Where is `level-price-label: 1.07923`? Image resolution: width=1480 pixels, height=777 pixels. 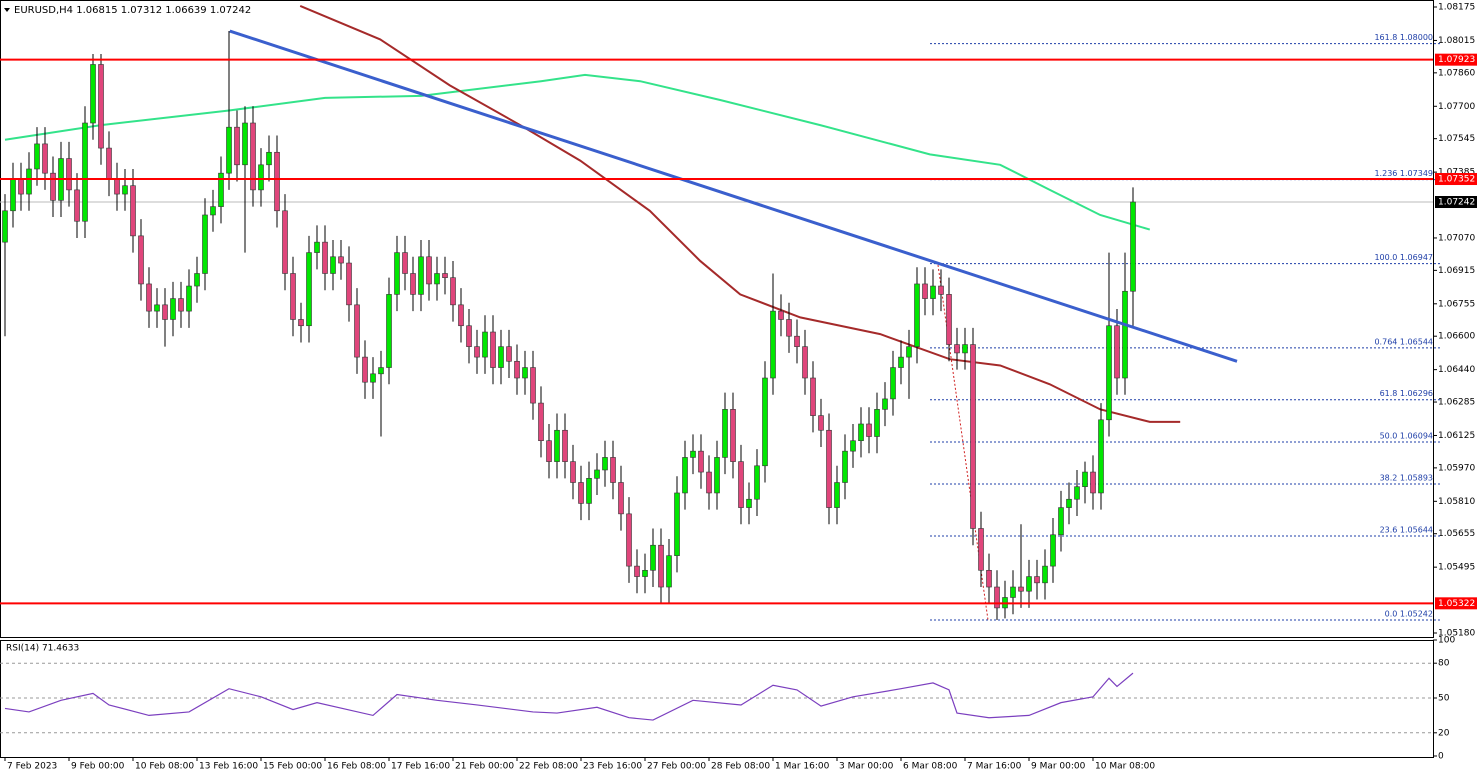
level-price-label: 1.07923 is located at coordinates (1456, 60).